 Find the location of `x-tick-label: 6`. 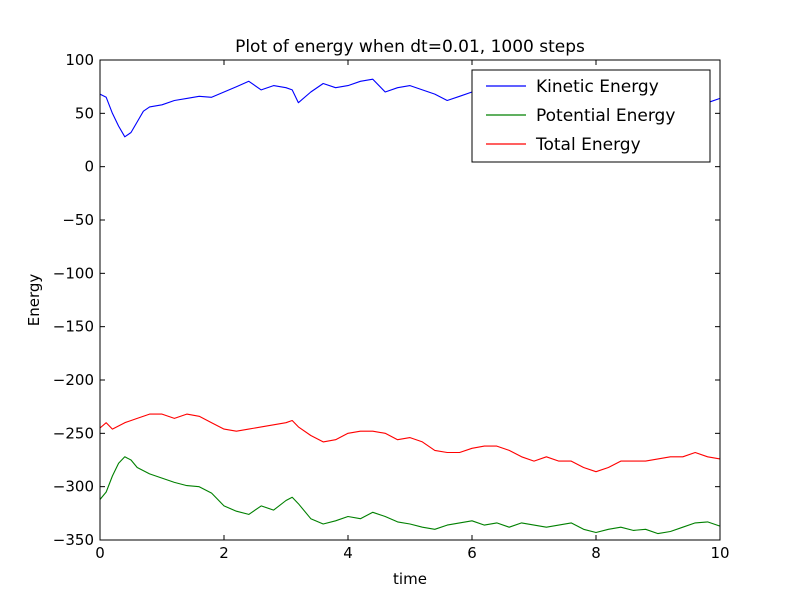

x-tick-label: 6 is located at coordinates (472, 553).